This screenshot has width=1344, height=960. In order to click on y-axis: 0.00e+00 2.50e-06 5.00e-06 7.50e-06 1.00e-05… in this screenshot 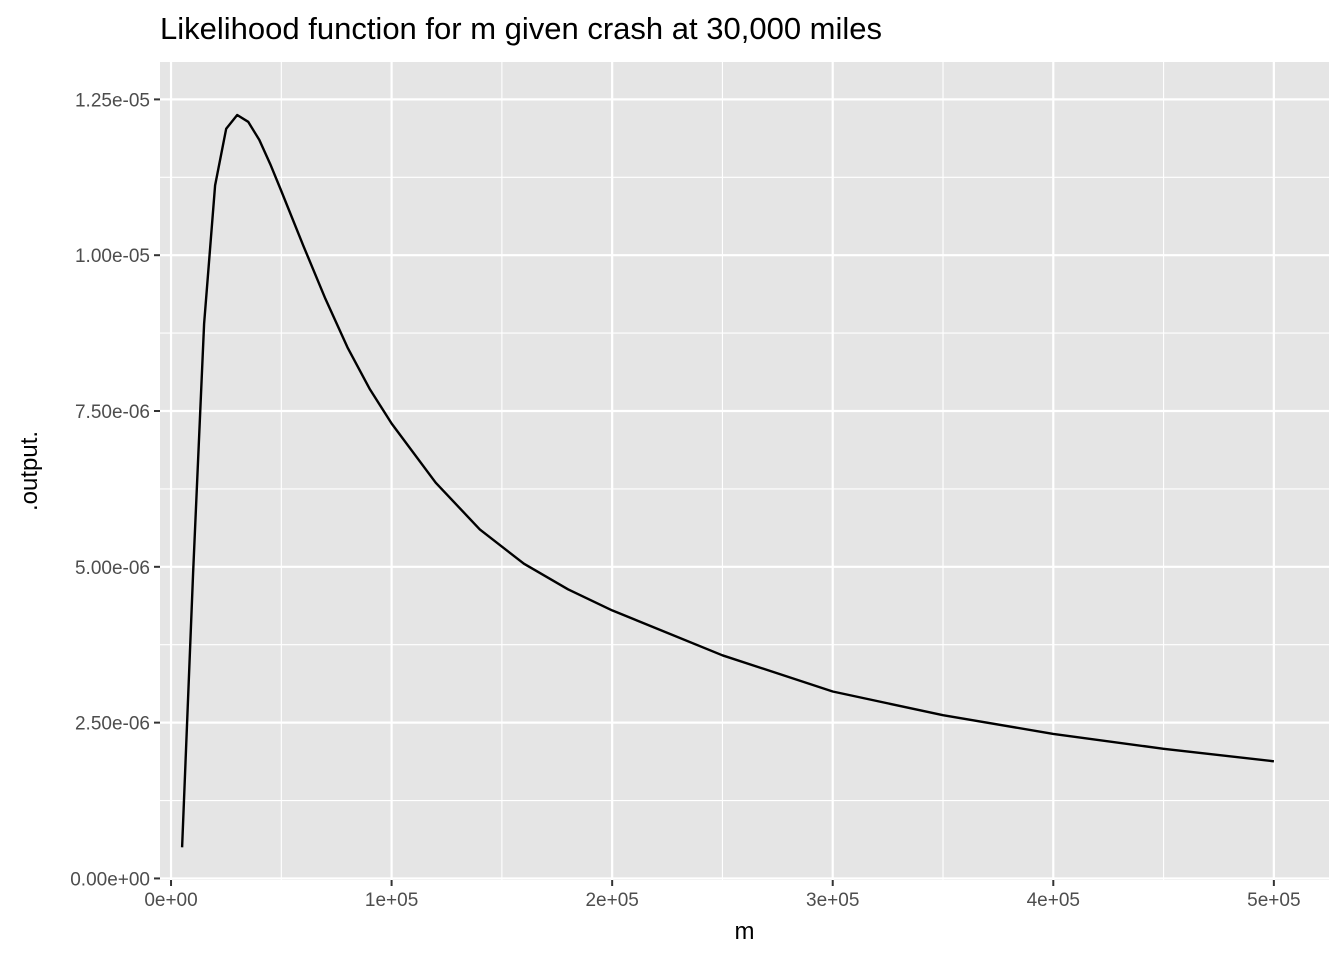, I will do `click(115, 490)`.